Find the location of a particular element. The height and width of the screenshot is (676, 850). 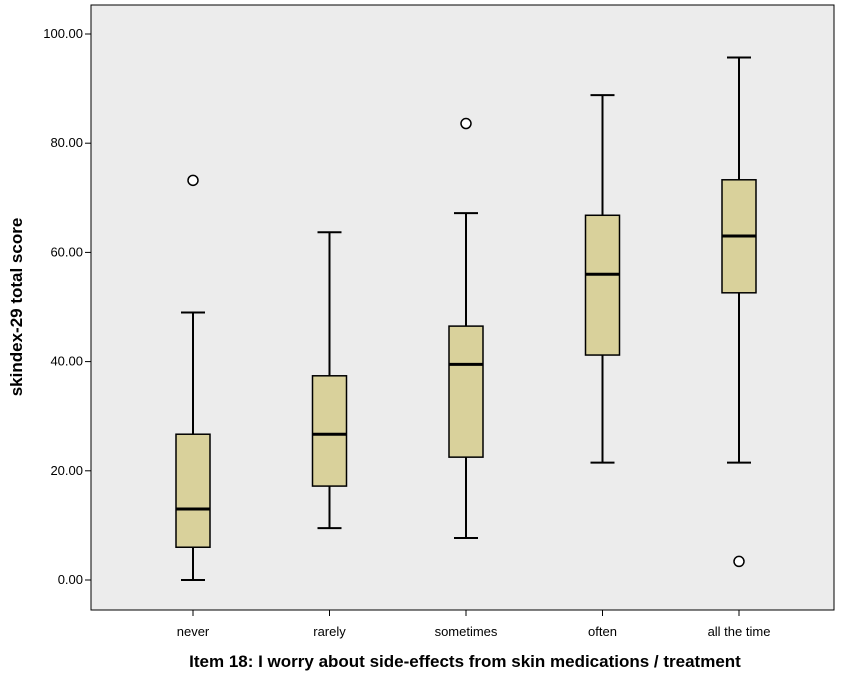

x-tick-label: rarely is located at coordinates (329, 631).